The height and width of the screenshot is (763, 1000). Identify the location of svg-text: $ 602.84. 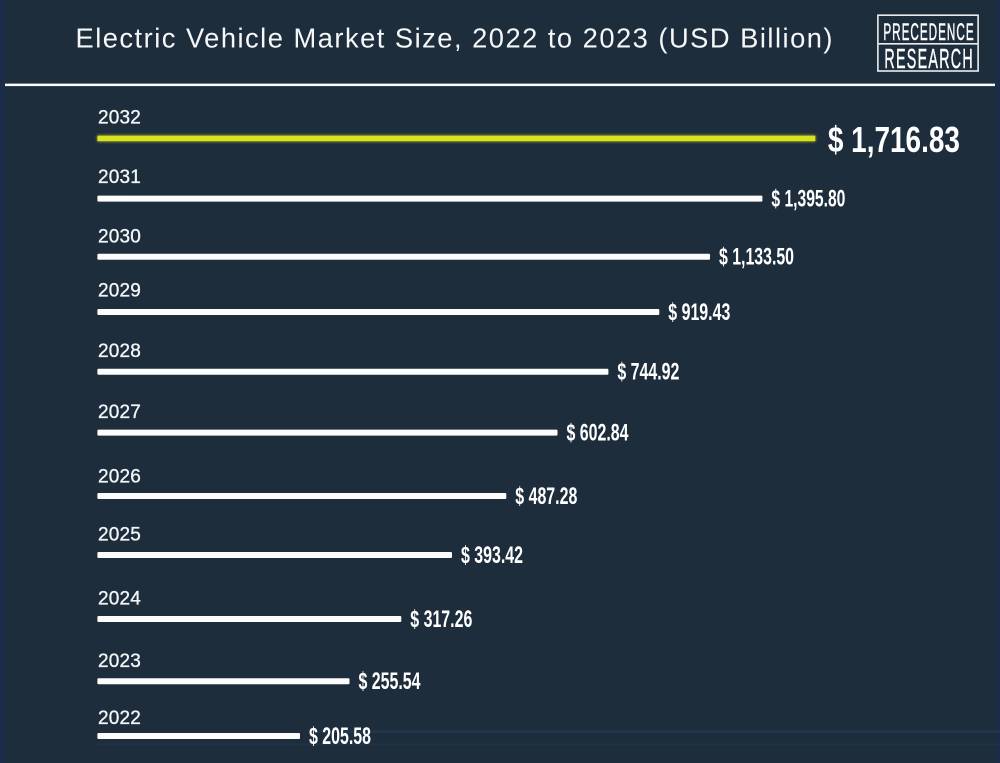
(598, 433).